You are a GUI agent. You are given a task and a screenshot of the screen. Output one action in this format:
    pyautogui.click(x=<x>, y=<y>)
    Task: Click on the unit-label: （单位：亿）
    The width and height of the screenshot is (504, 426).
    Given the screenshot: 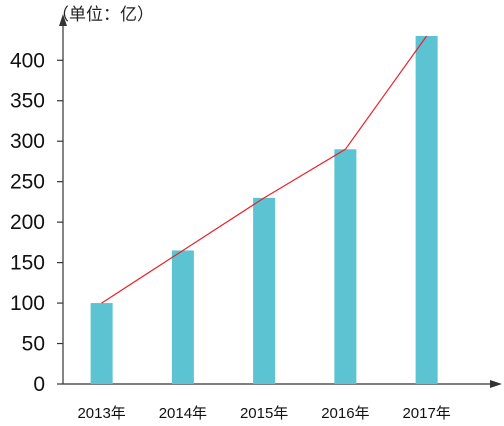 What is the action you would take?
    pyautogui.click(x=103, y=15)
    